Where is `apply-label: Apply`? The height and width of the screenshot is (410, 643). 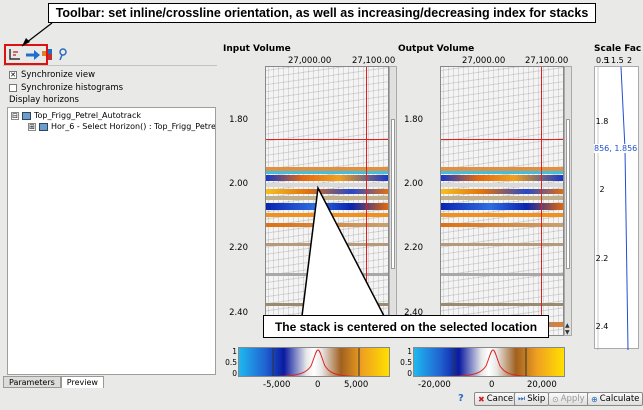 apply-label: Apply is located at coordinates (572, 399).